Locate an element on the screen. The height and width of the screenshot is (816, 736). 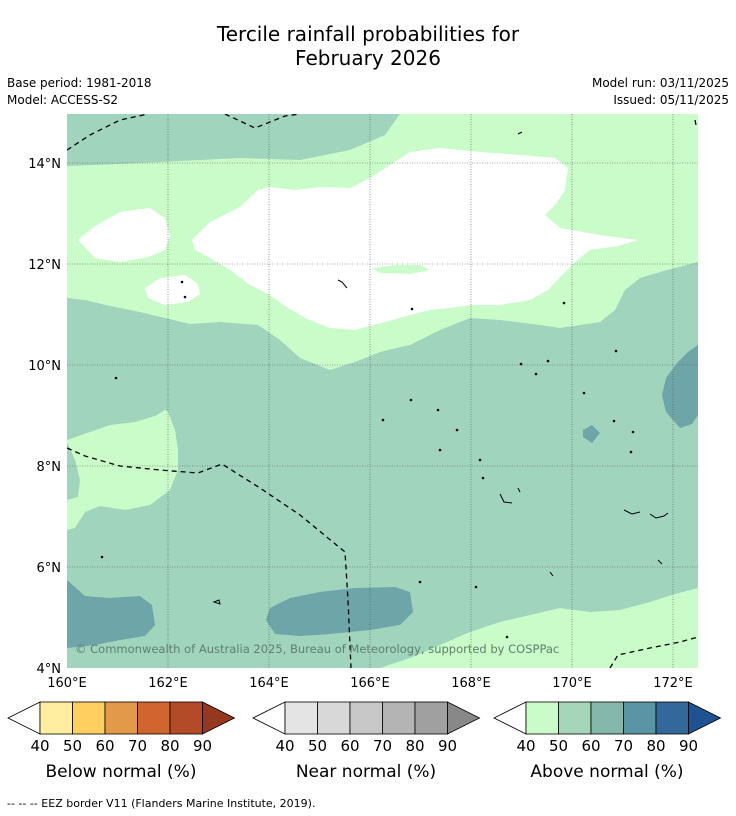
base-period: Base period: 1981-2018 is located at coordinates (79, 83).